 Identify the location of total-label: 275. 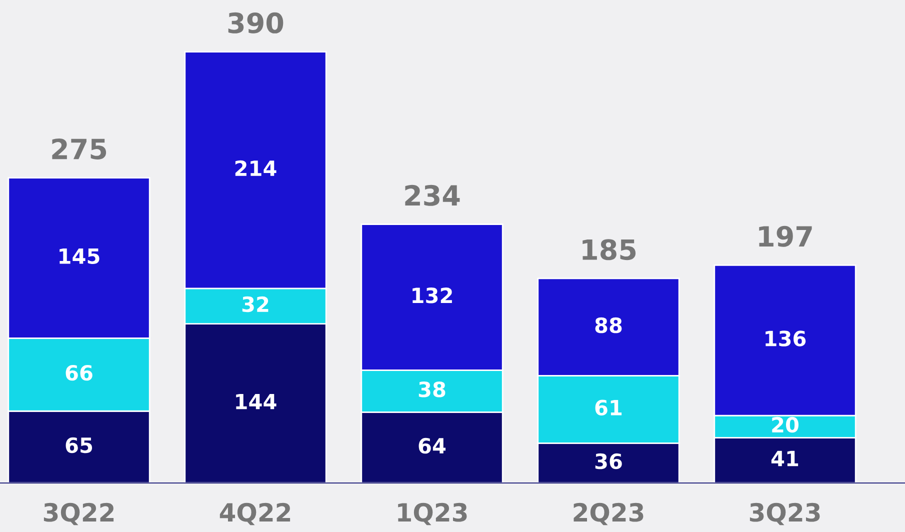
(79, 149).